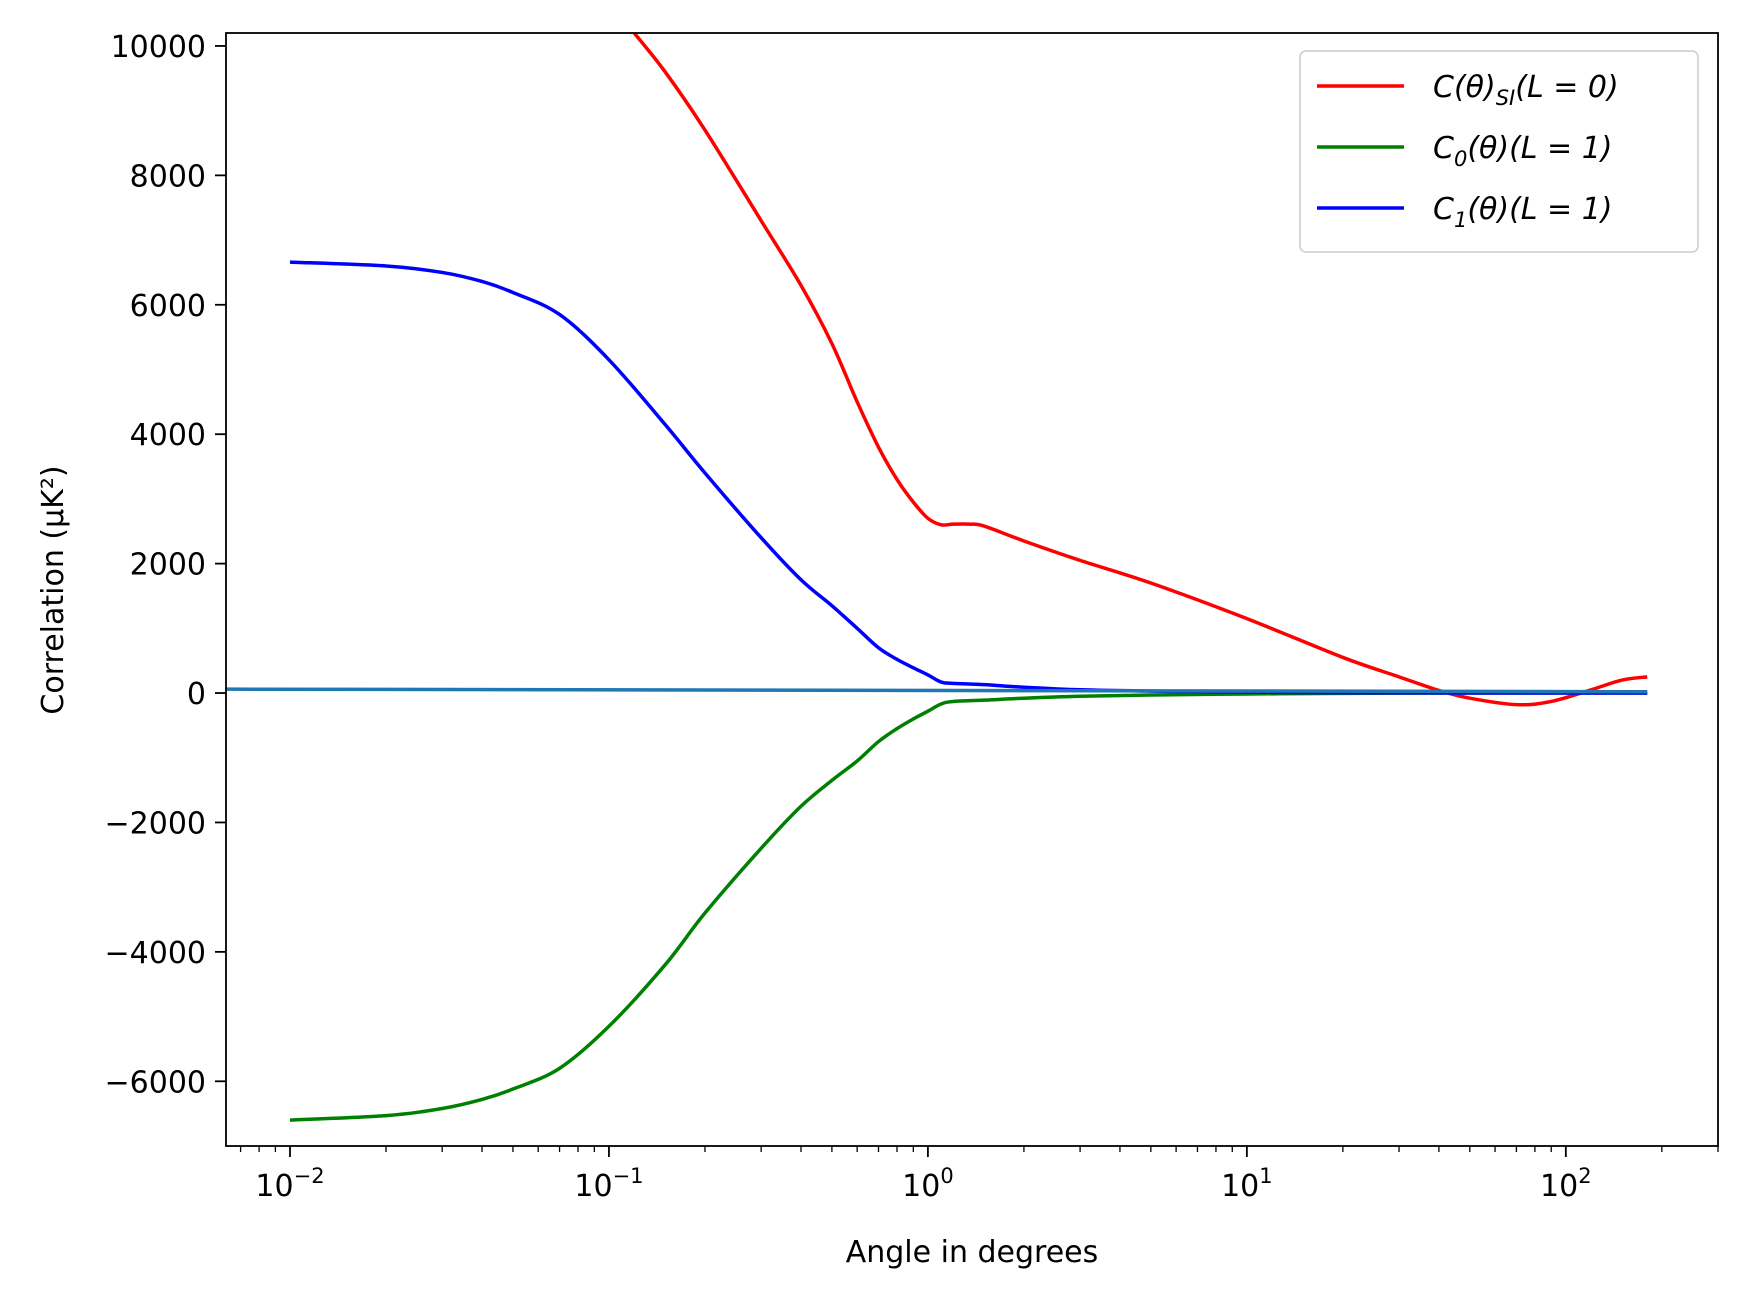  I want to click on y-tick-label: 6000, so click(168, 306).